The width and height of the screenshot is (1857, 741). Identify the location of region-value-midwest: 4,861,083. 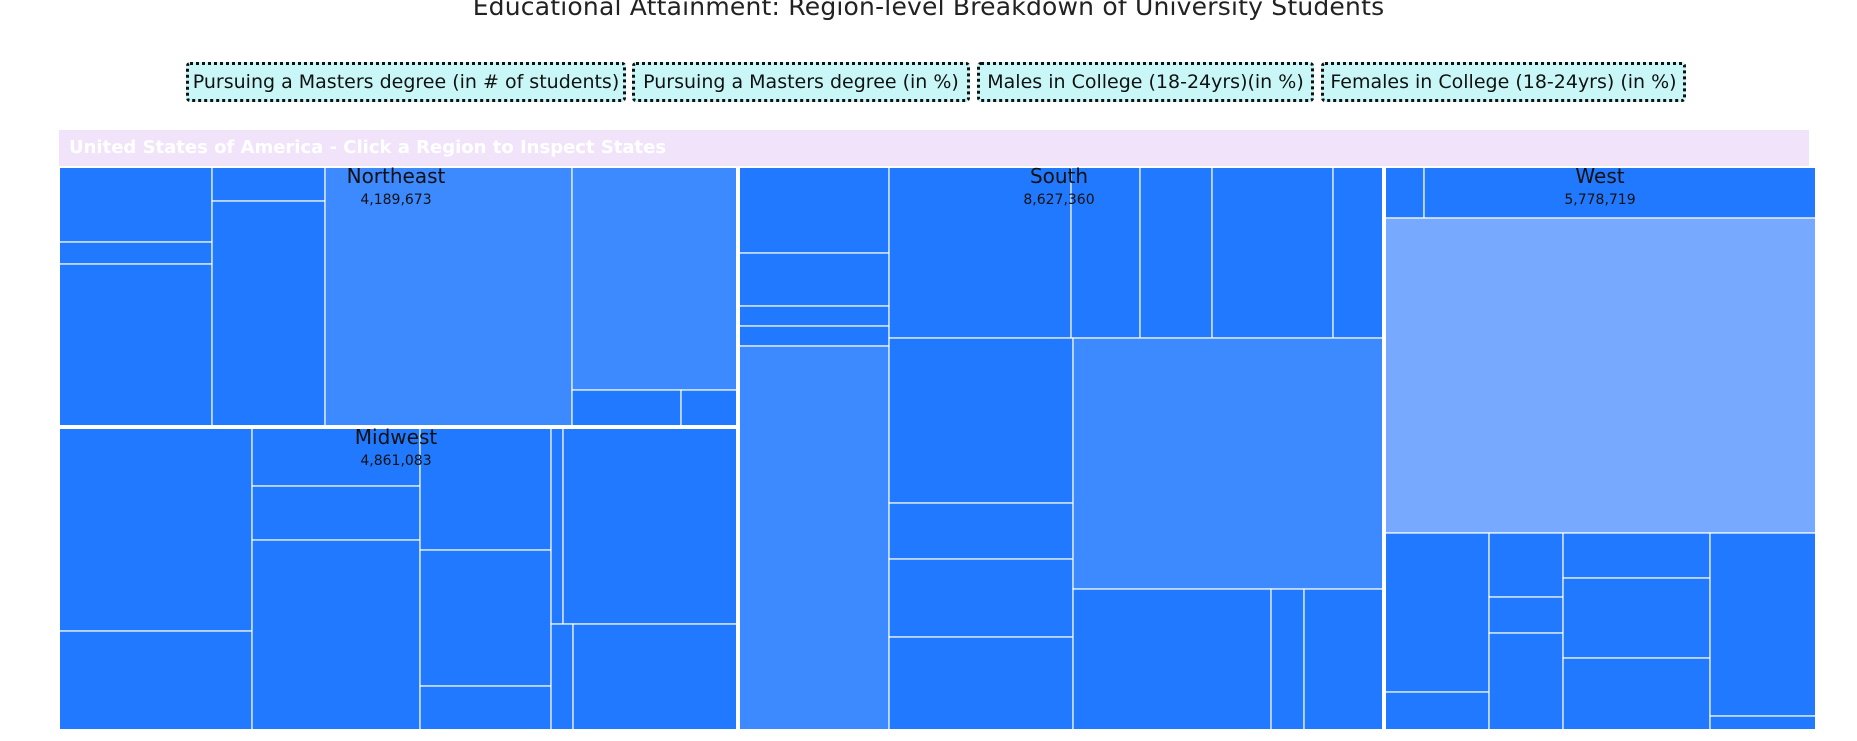
(395, 461).